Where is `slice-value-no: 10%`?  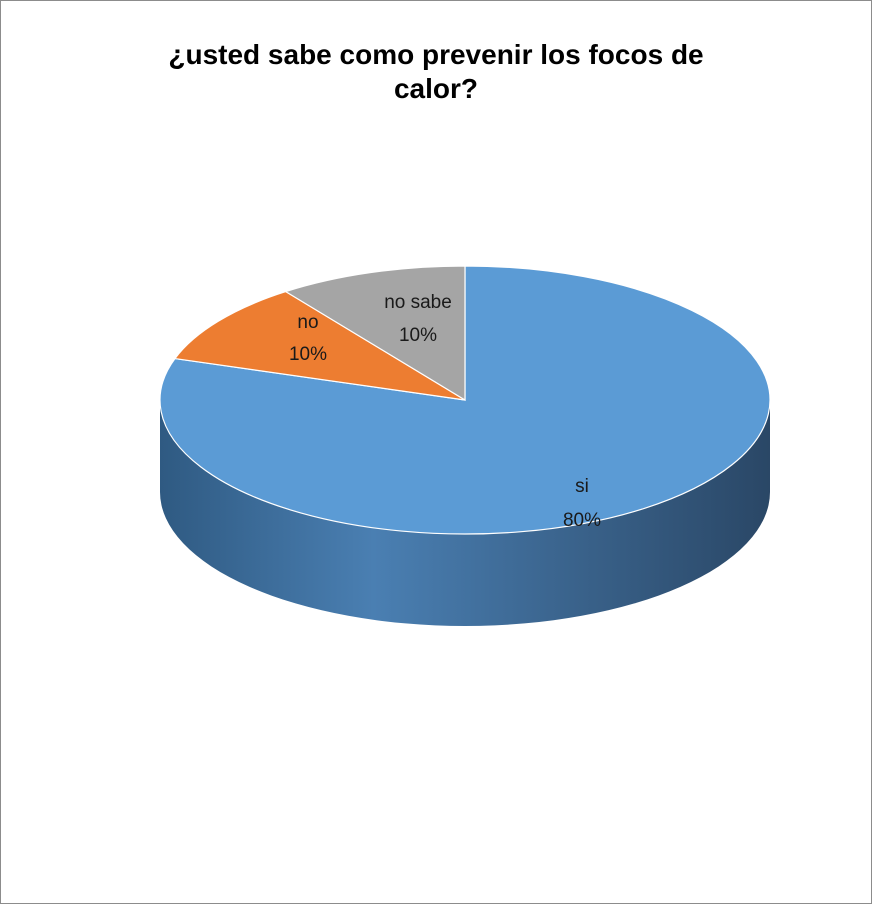
slice-value-no: 10% is located at coordinates (308, 354).